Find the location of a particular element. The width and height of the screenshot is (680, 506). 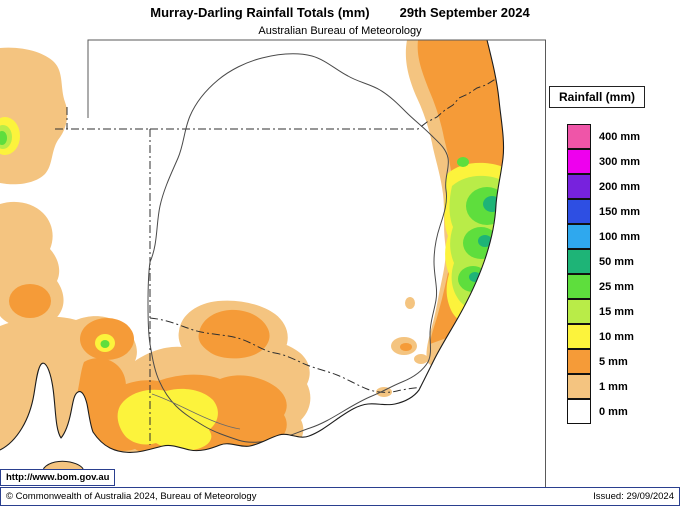

legend-entry-0mm: 0 mm is located at coordinates (622, 411).